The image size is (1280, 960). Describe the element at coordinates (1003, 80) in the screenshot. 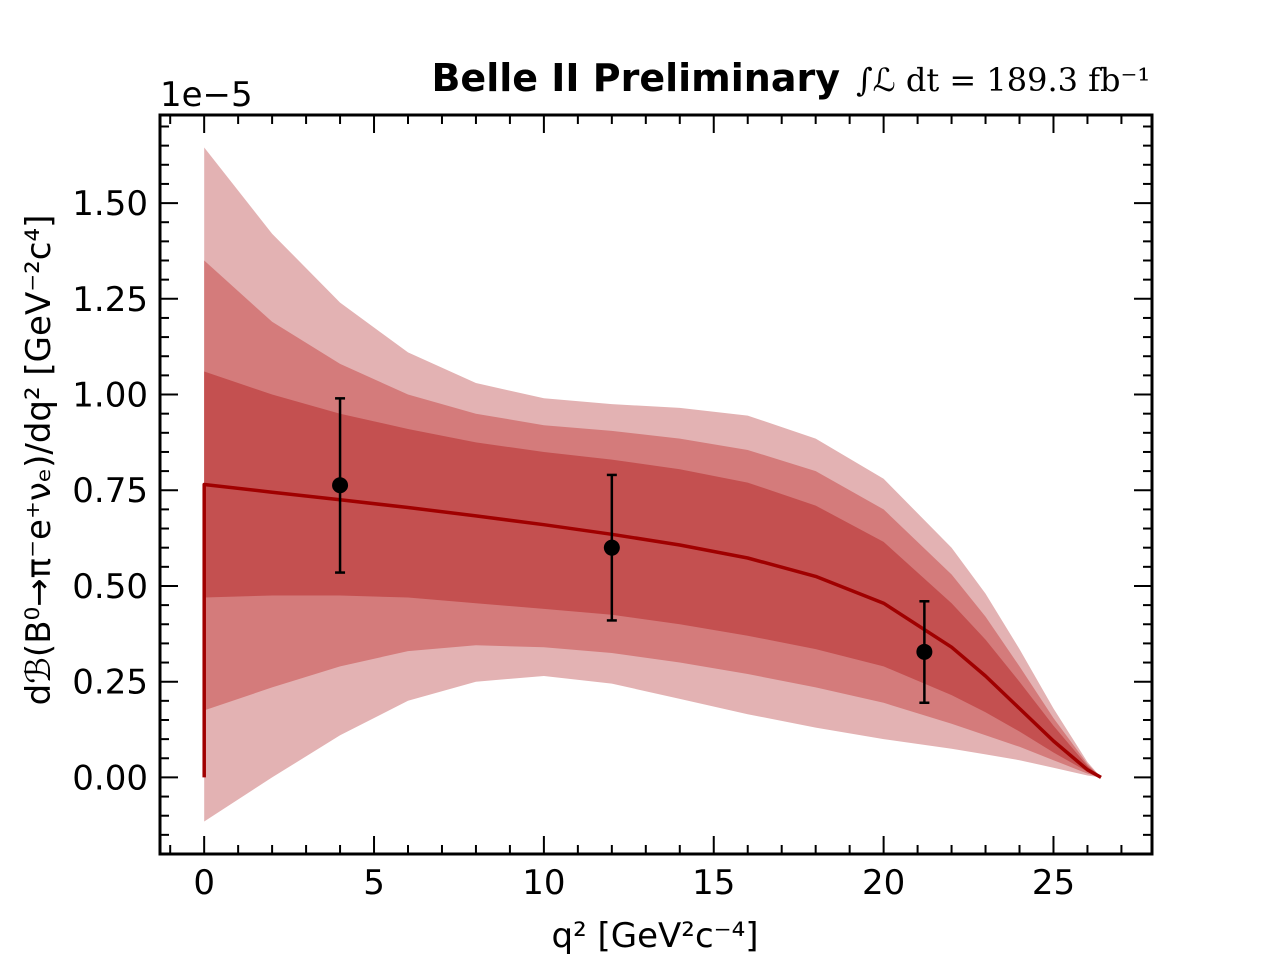

I see `luminosity-label: ∫ℒ dt = 189.3 fb⁻¹` at that location.